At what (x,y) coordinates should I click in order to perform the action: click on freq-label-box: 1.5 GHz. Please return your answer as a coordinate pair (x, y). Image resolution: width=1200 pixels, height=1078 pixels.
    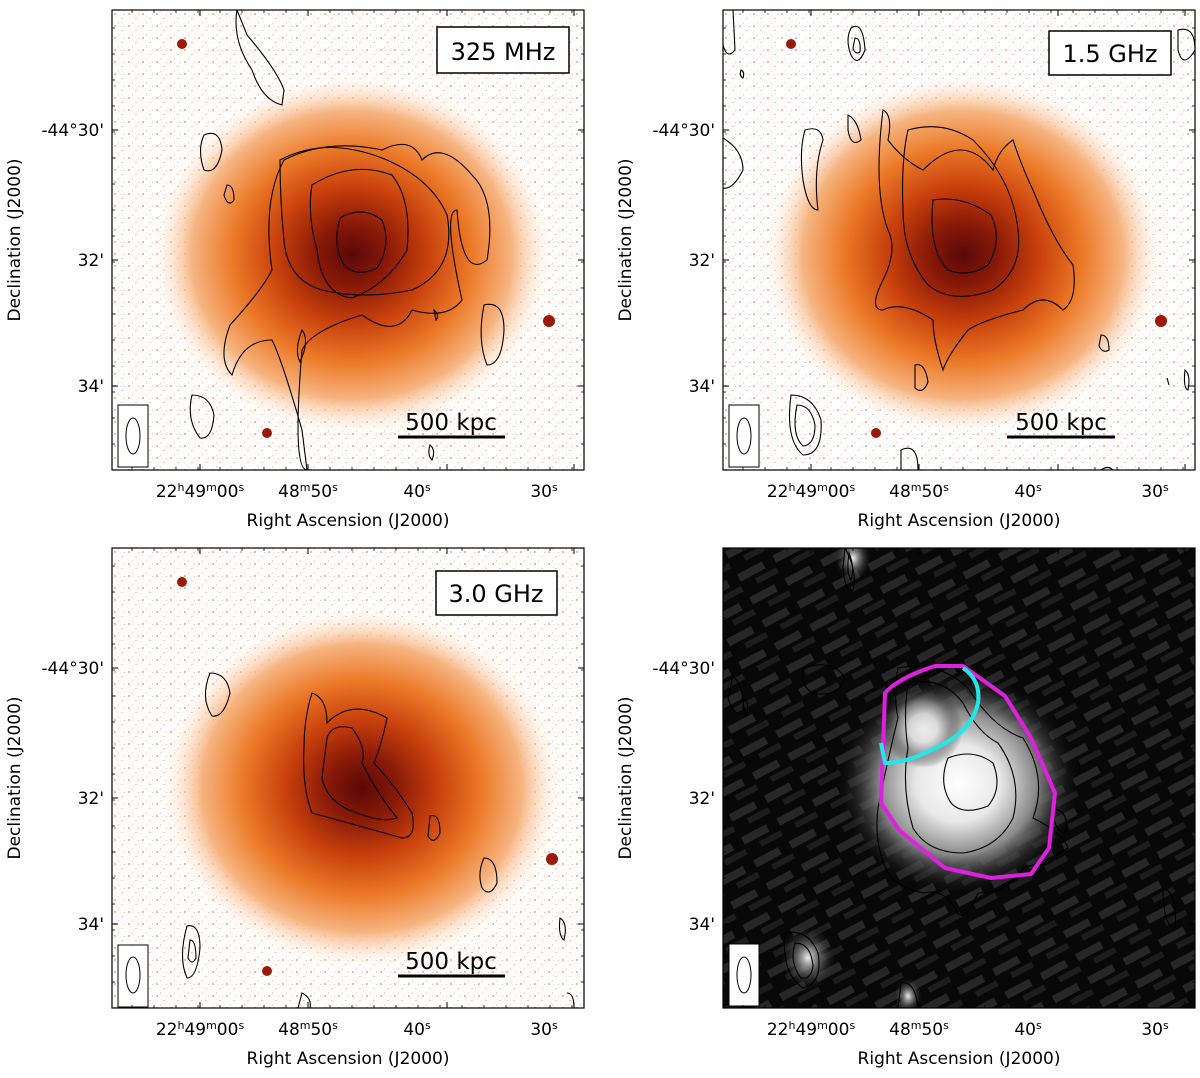
    Looking at the image, I should click on (1110, 53).